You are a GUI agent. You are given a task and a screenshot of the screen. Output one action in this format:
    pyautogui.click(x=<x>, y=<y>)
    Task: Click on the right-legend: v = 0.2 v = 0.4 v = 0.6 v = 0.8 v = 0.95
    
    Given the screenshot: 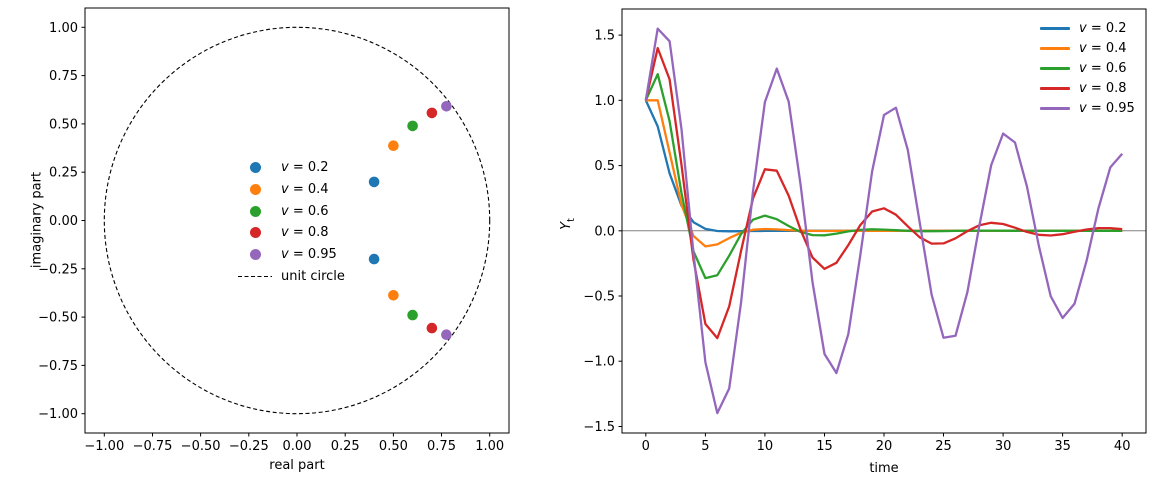 What is the action you would take?
    pyautogui.click(x=1087, y=68)
    